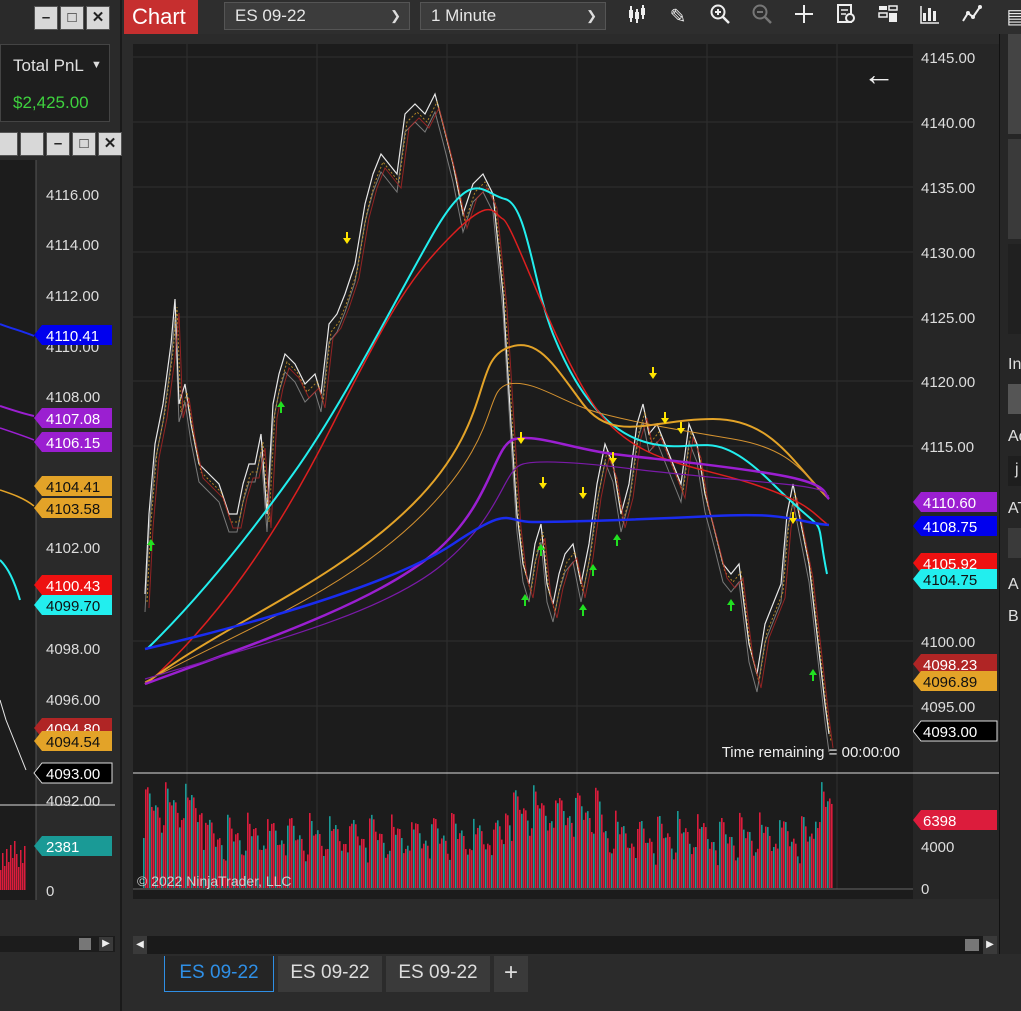 Image resolution: width=1021 pixels, height=1011 pixels. What do you see at coordinates (638, 17) in the screenshot?
I see `bar-type-icon` at bounding box center [638, 17].